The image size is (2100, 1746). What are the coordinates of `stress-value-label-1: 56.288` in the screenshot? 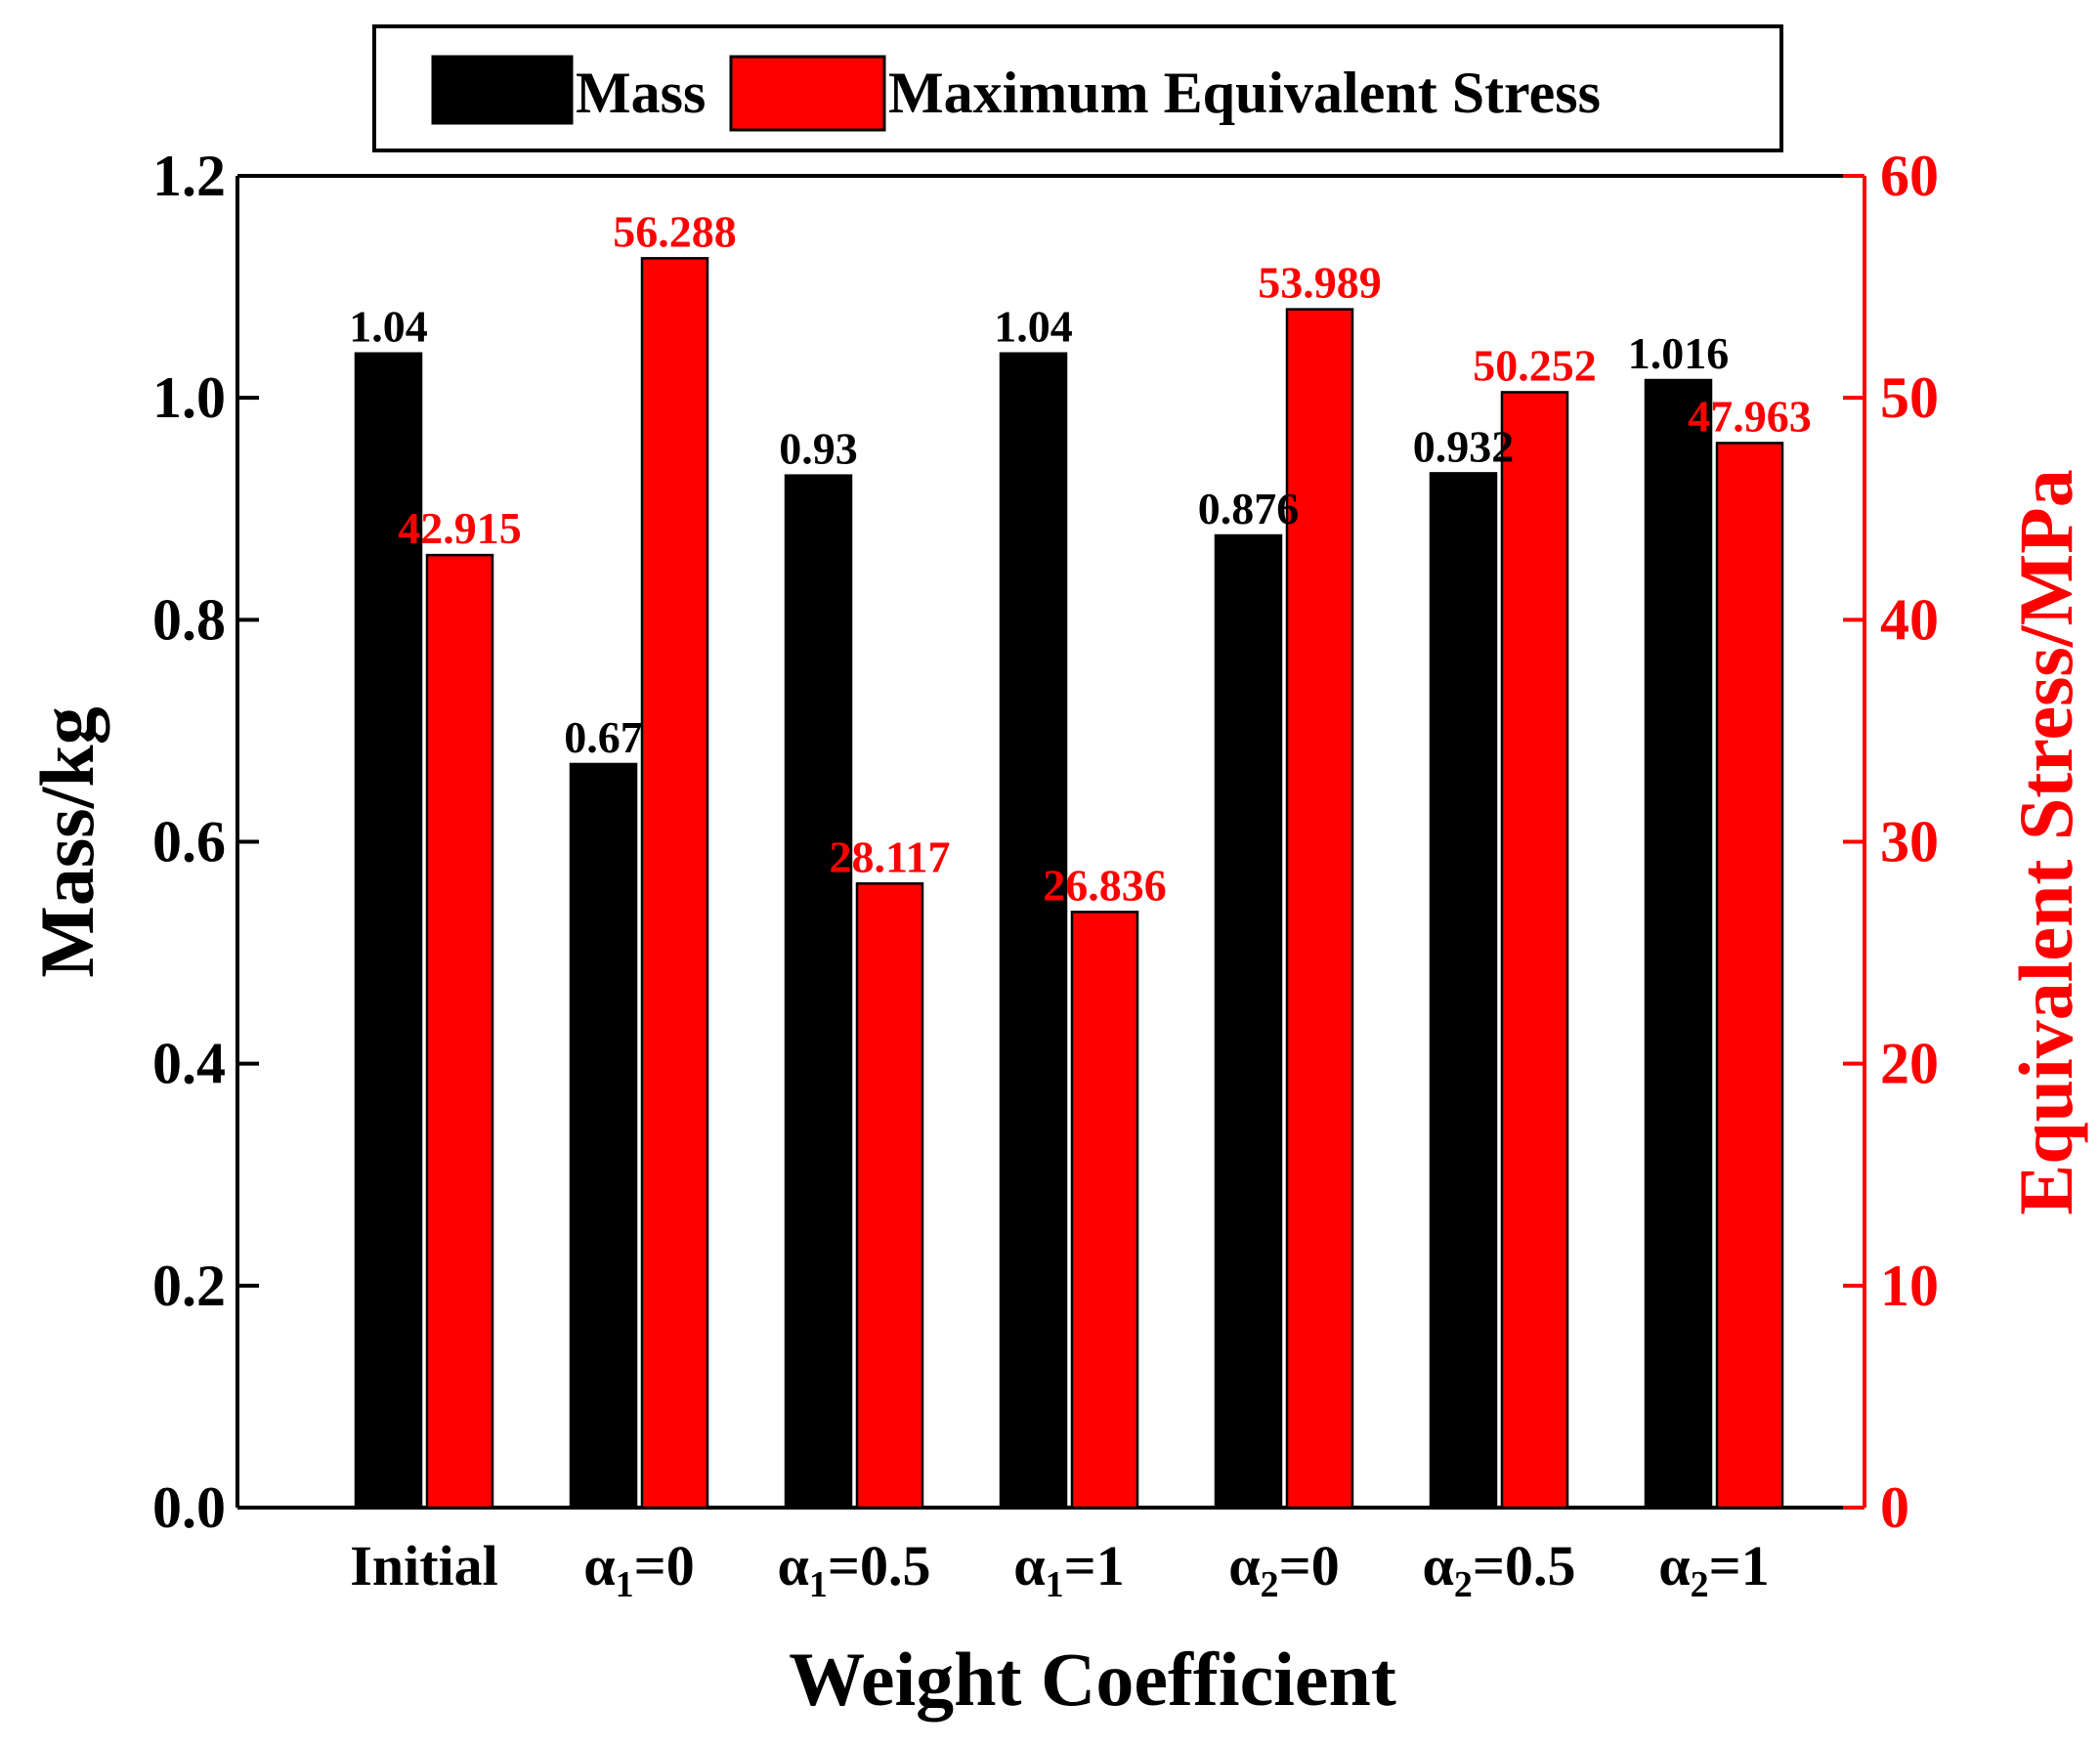 It's located at (675, 231).